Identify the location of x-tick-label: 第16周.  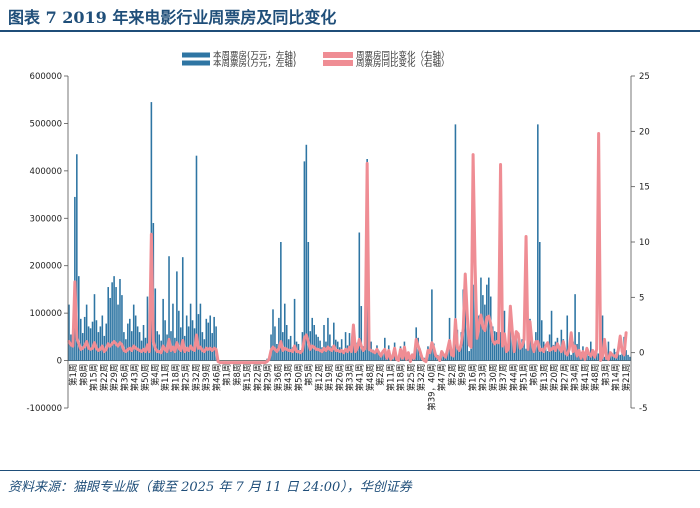
(472, 378).